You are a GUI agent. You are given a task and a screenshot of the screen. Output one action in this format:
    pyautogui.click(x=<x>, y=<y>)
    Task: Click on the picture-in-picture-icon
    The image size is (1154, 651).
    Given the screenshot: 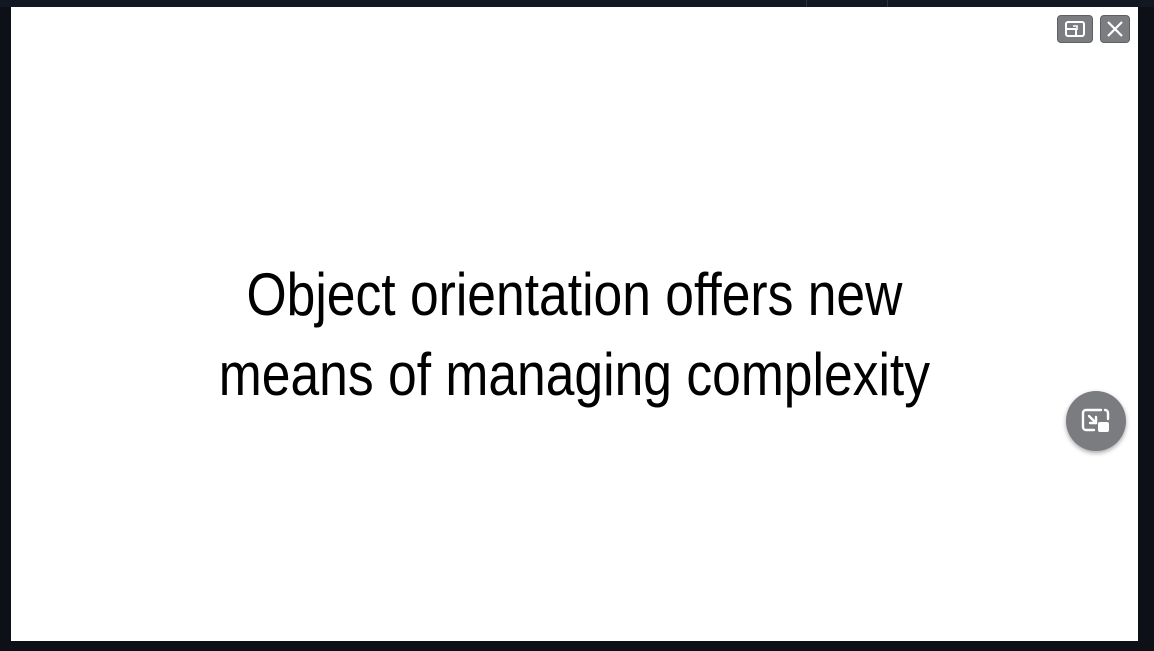 What is the action you would take?
    pyautogui.click(x=1095, y=420)
    